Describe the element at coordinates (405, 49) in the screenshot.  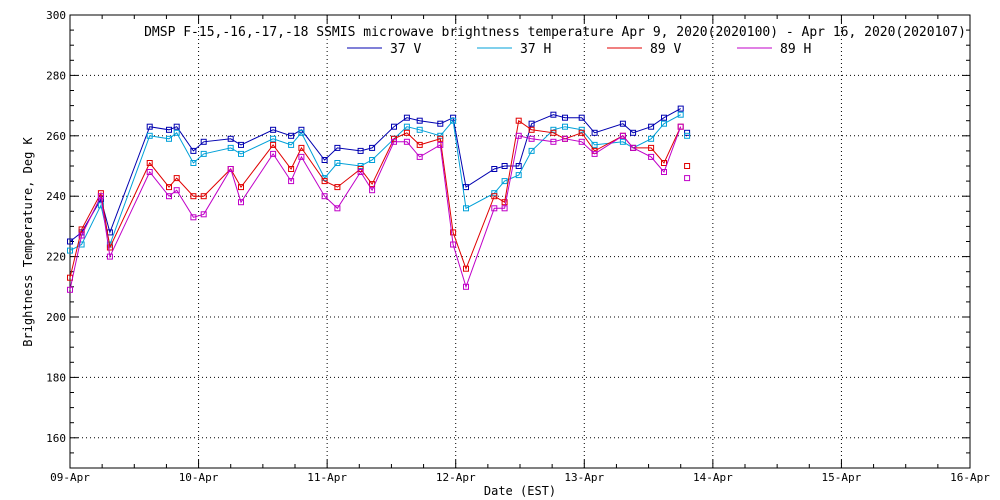
I see `legend-label-37-v: 37 V` at that location.